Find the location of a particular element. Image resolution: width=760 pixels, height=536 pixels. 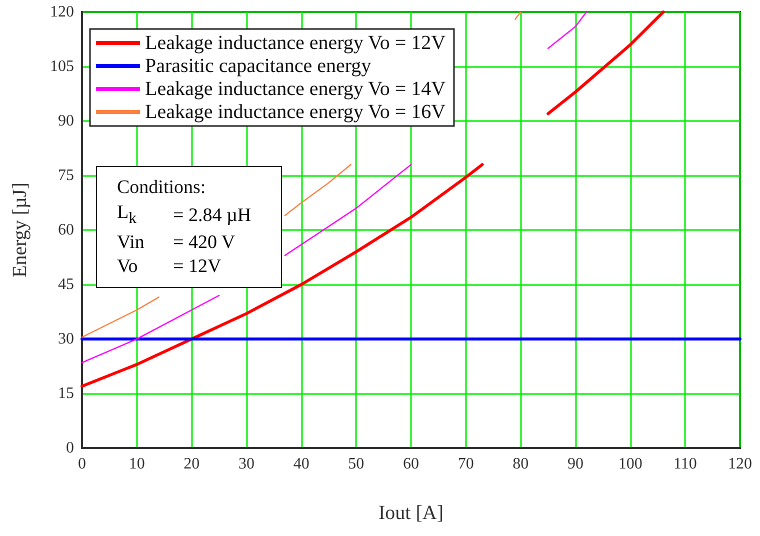

y-tick-label: 30 is located at coordinates (66, 339).